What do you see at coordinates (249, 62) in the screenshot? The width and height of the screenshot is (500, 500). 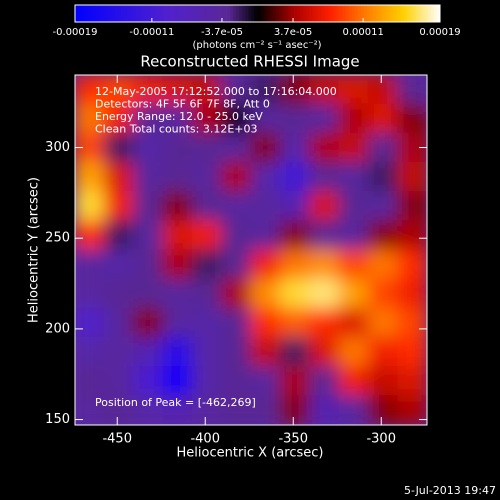 I see `chart-title: Reconstructed RHESSI Image` at bounding box center [249, 62].